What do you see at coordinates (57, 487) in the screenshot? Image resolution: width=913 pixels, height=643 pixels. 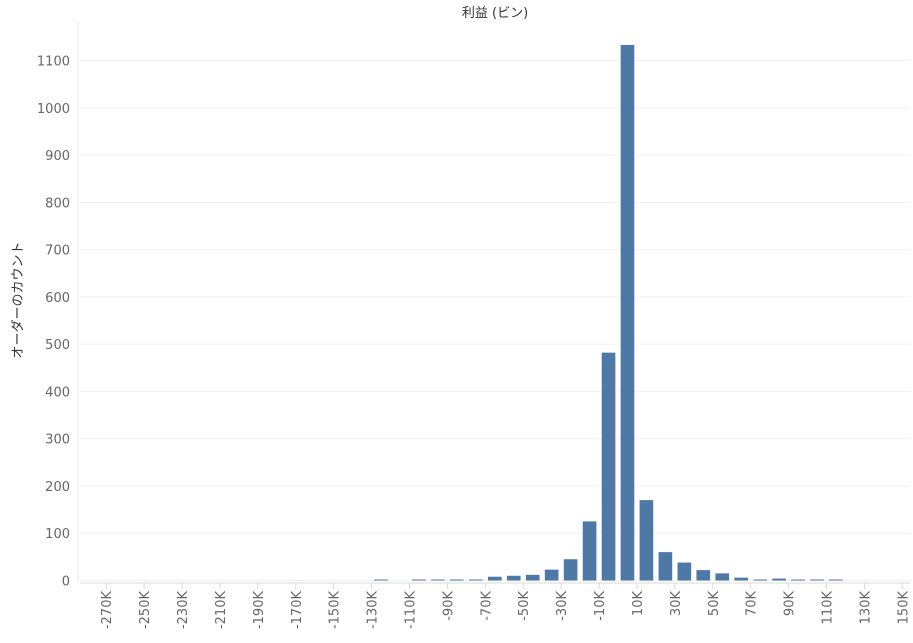 I see `y-tick-label: 200` at bounding box center [57, 487].